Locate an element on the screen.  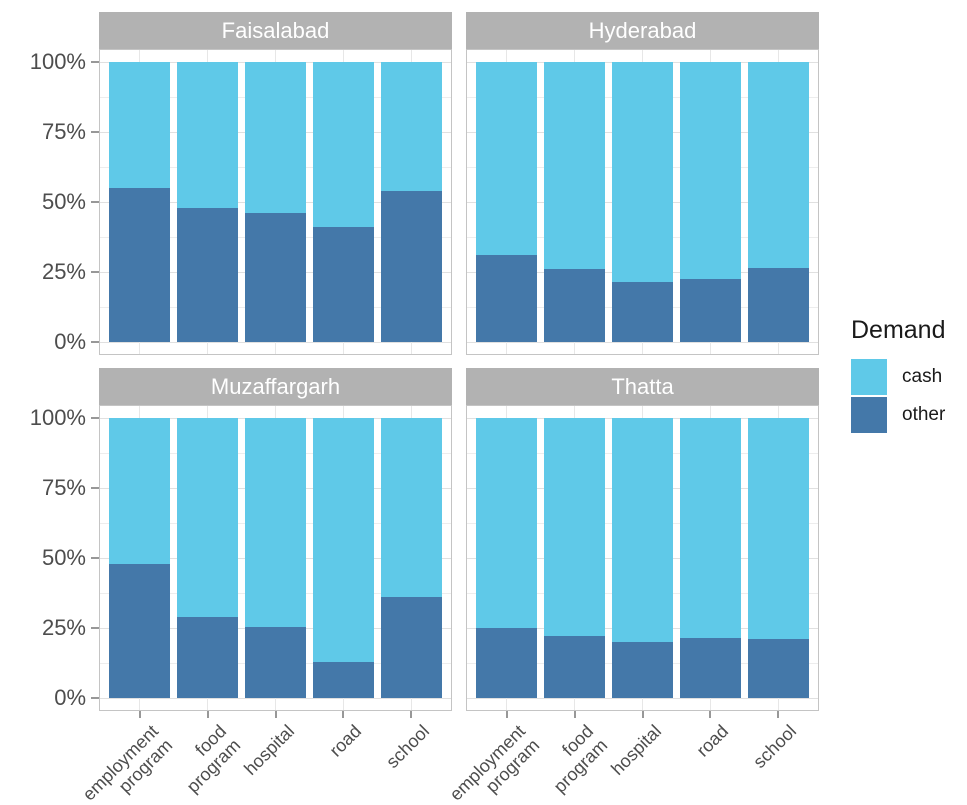
legend-item-cash: cash is located at coordinates (895, 377).